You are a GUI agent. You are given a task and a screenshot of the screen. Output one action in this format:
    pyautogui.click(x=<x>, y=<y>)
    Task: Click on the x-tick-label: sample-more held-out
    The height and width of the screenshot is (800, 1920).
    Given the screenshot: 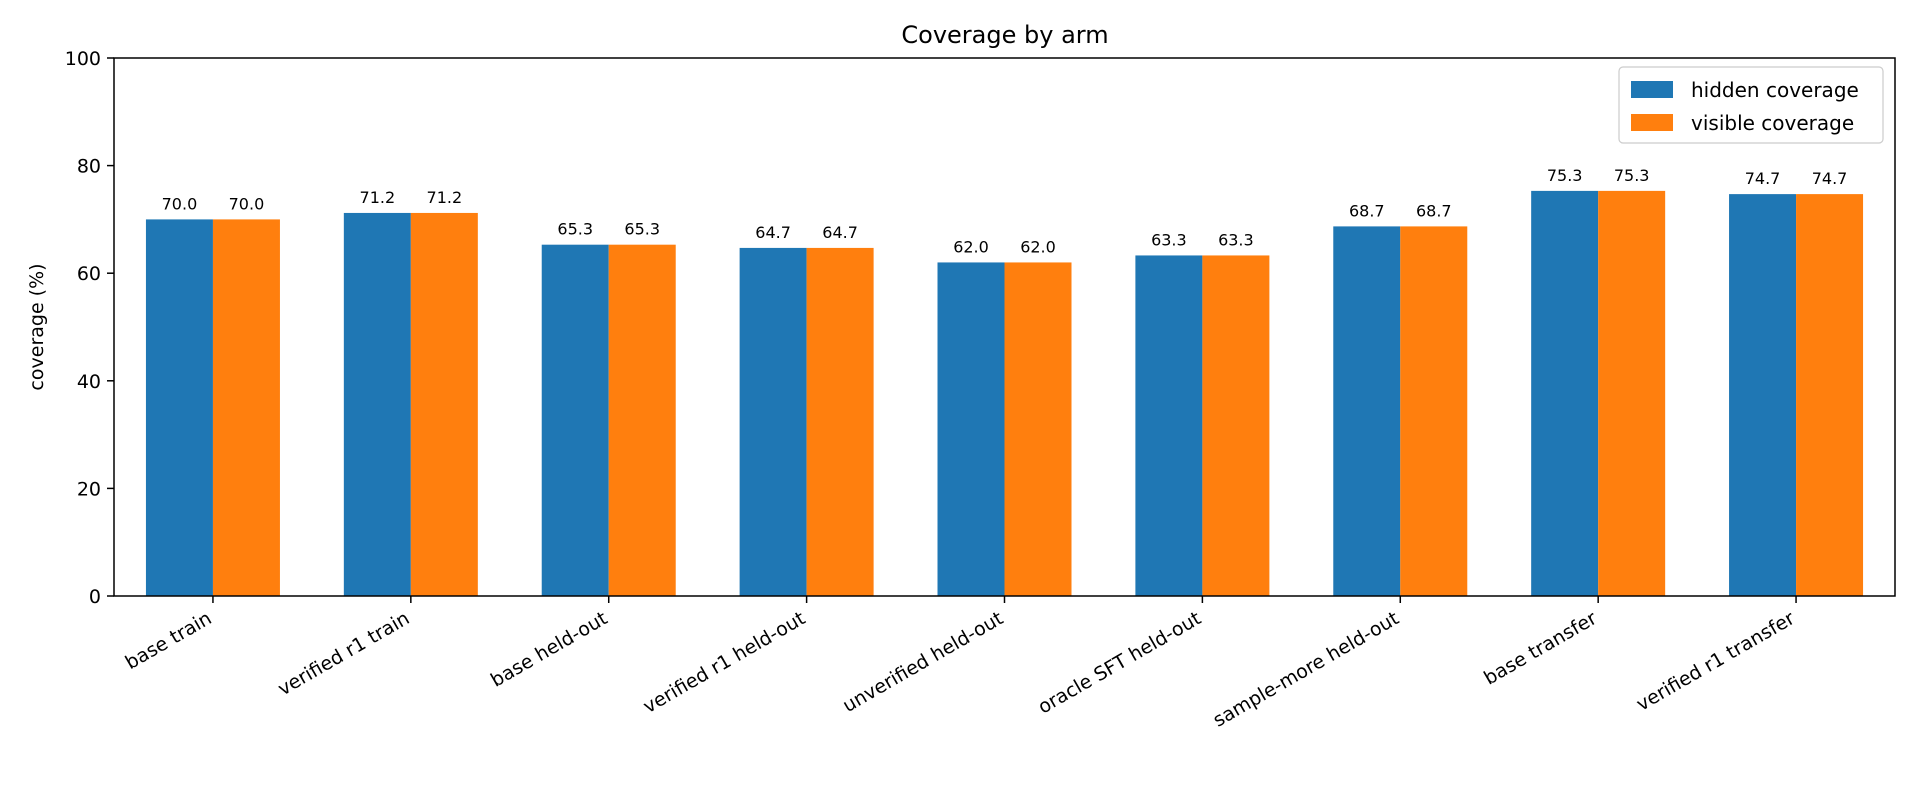 What is the action you would take?
    pyautogui.click(x=1305, y=669)
    